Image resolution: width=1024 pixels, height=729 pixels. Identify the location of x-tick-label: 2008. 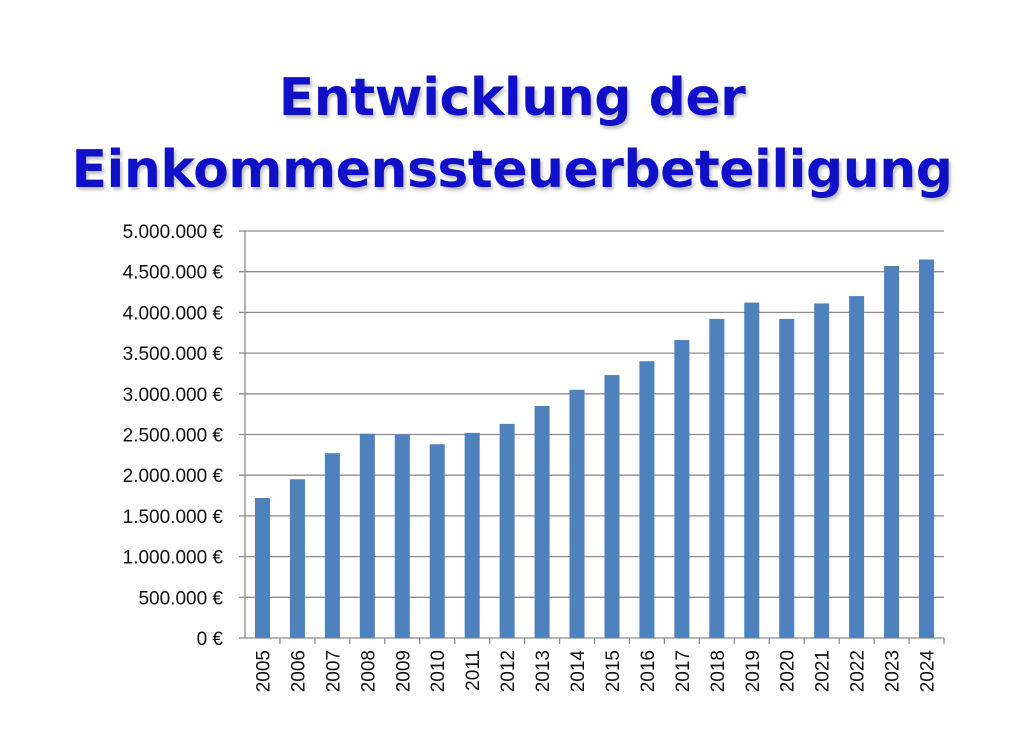
(368, 671).